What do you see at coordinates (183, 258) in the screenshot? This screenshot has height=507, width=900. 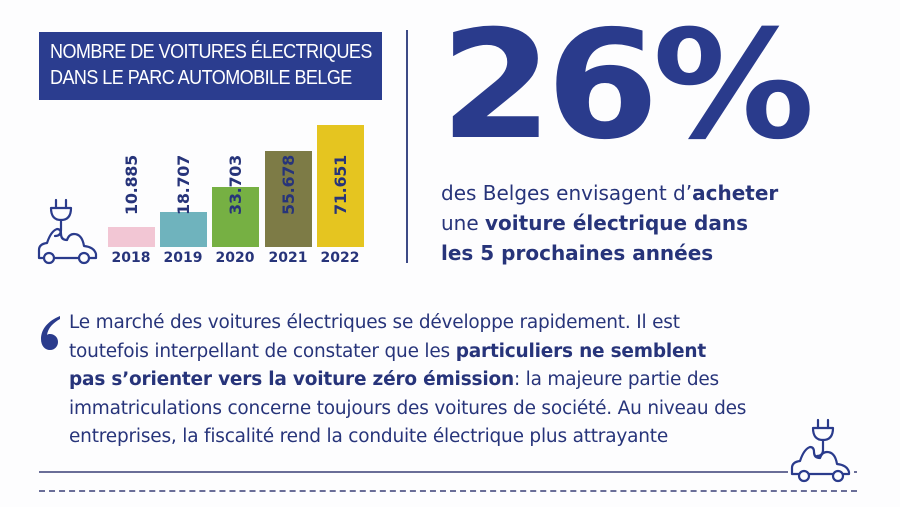 I see `x-tick-2019: 2019` at bounding box center [183, 258].